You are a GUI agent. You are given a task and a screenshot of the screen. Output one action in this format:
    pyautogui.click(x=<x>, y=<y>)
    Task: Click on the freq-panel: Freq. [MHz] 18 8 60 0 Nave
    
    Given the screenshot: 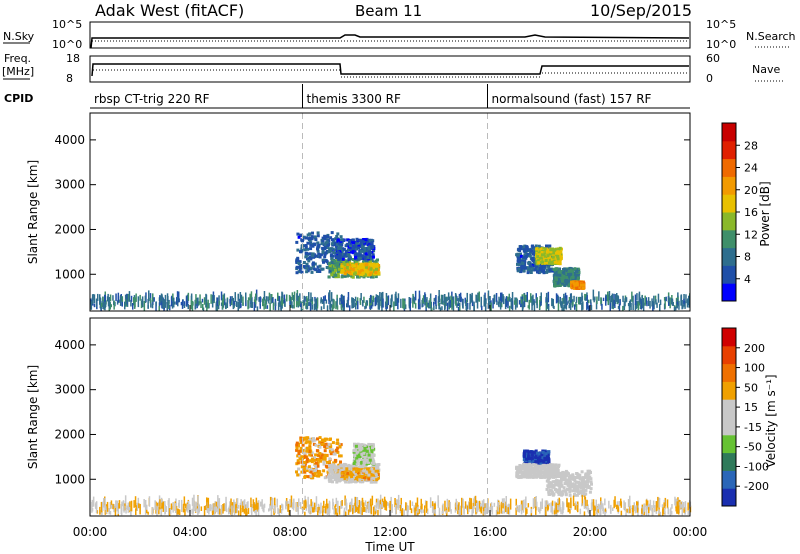 What is the action you would take?
    pyautogui.click(x=392, y=68)
    